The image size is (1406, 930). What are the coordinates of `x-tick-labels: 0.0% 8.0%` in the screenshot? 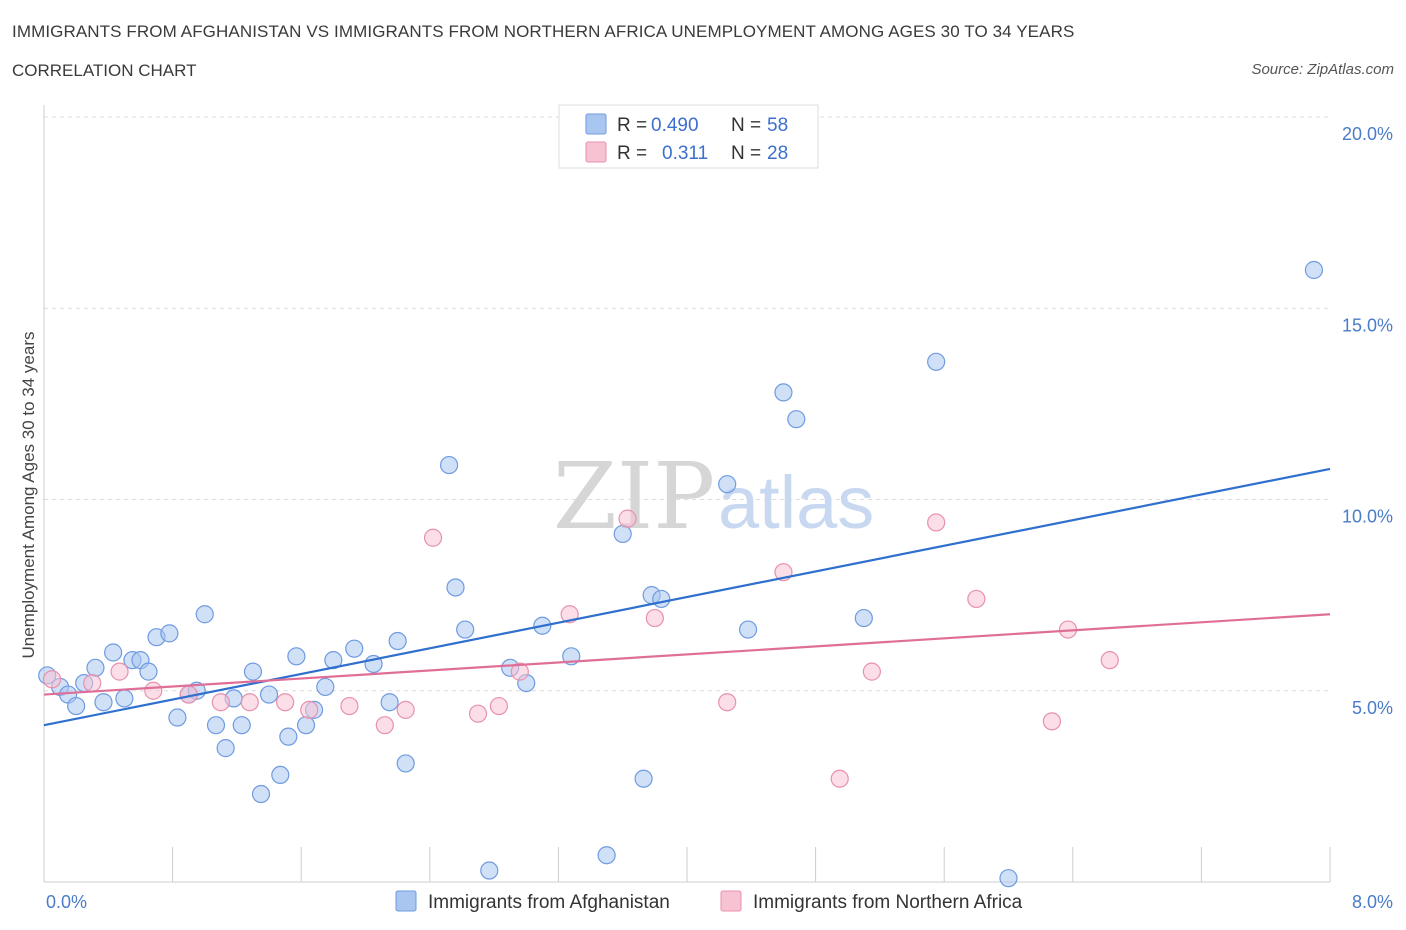 It's located at (719, 902).